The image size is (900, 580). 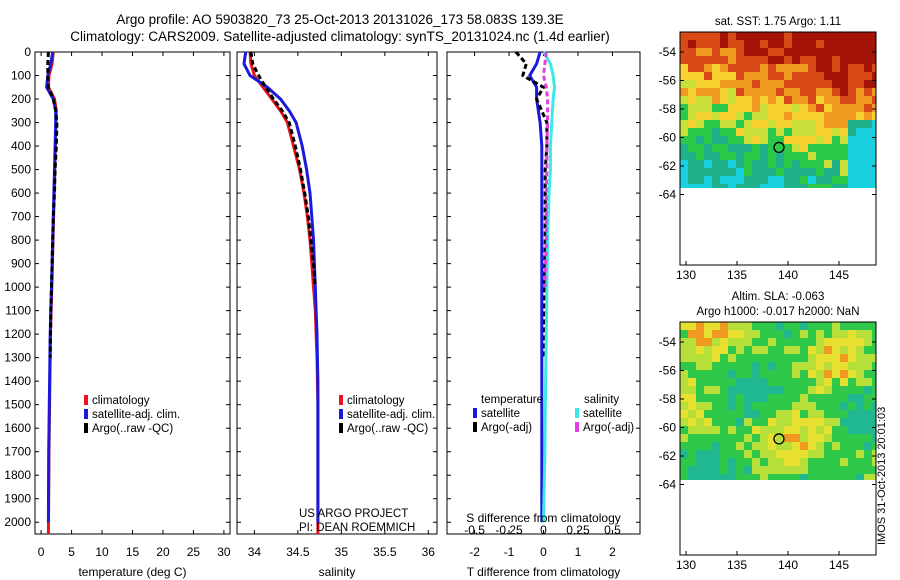 I want to click on legend-label-diff-temperature: Argo(-adj), so click(x=506, y=428).